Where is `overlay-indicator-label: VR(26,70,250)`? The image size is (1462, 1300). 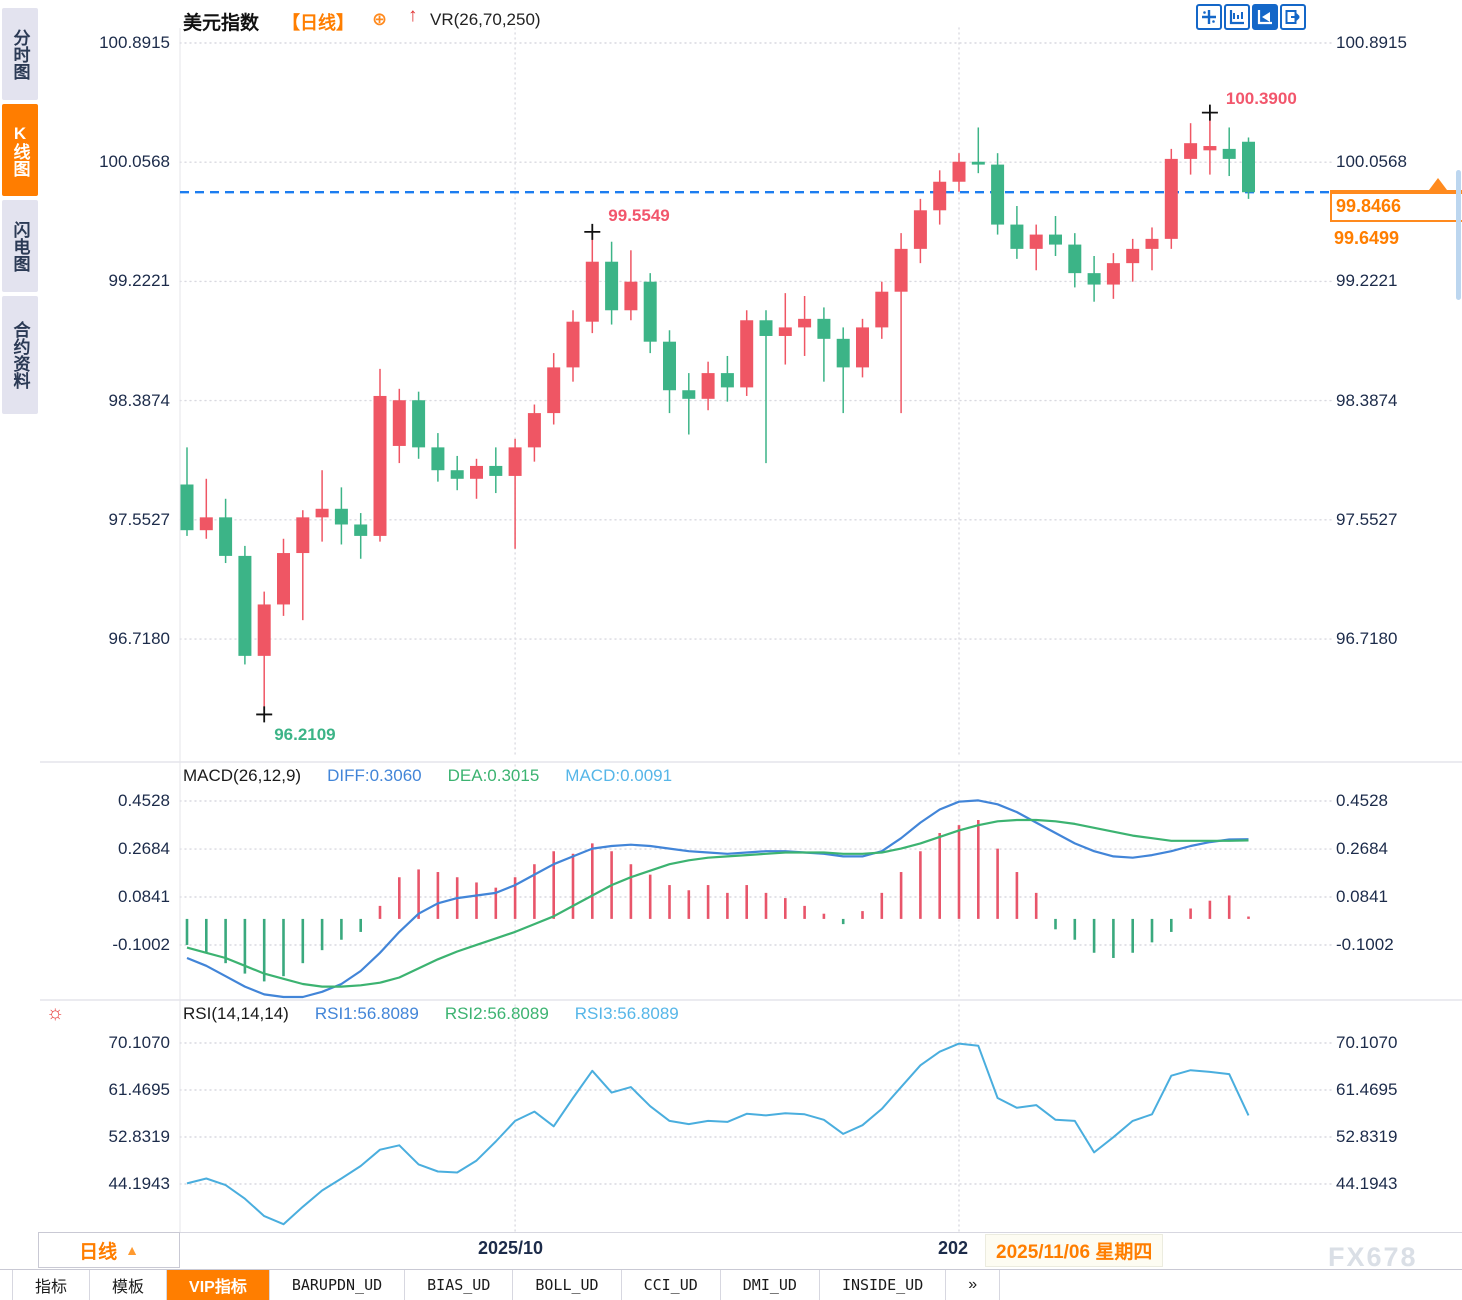
overlay-indicator-label: VR(26,70,250) is located at coordinates (485, 19).